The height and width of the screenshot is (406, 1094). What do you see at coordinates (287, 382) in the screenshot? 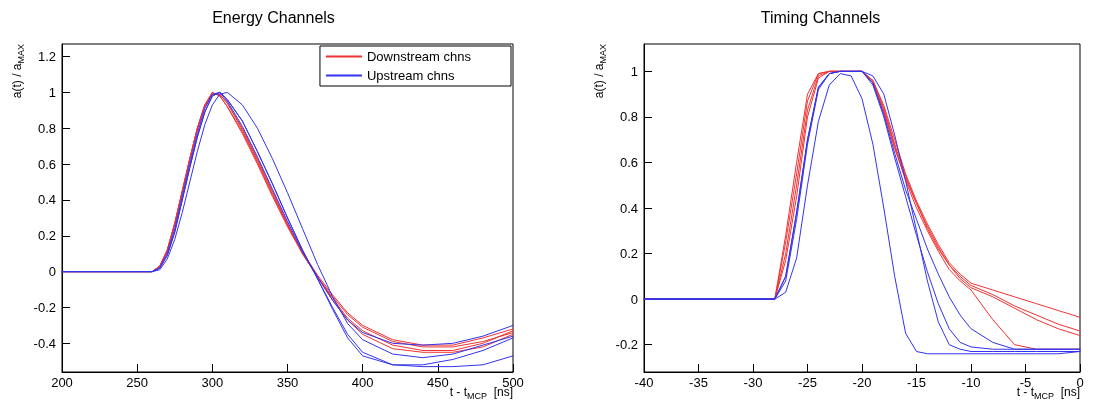
I see `x-tick-label: 350` at bounding box center [287, 382].